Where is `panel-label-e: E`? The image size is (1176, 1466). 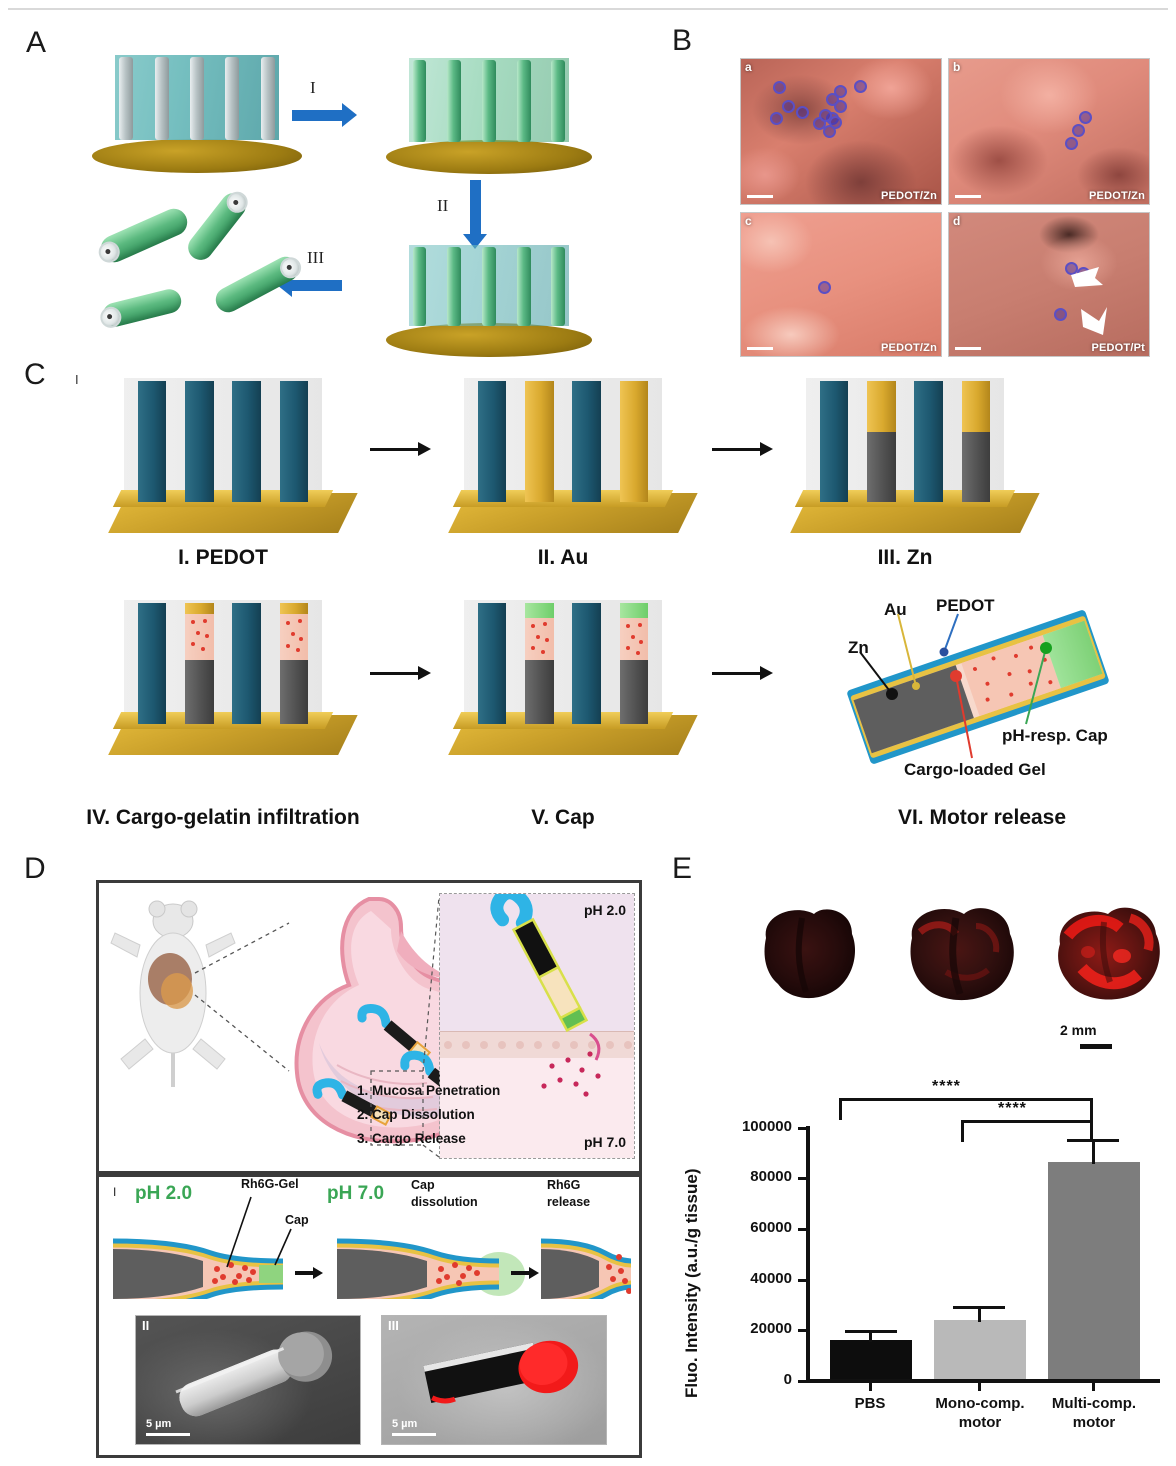
panel-label-e: E is located at coordinates (682, 868).